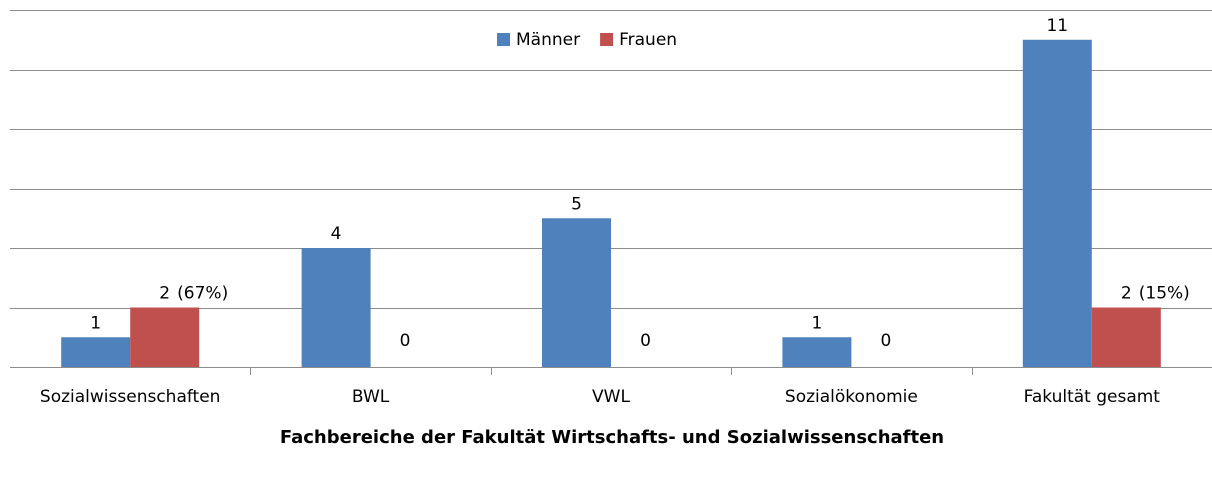  What do you see at coordinates (371, 397) in the screenshot?
I see `x-tick-label: BWL` at bounding box center [371, 397].